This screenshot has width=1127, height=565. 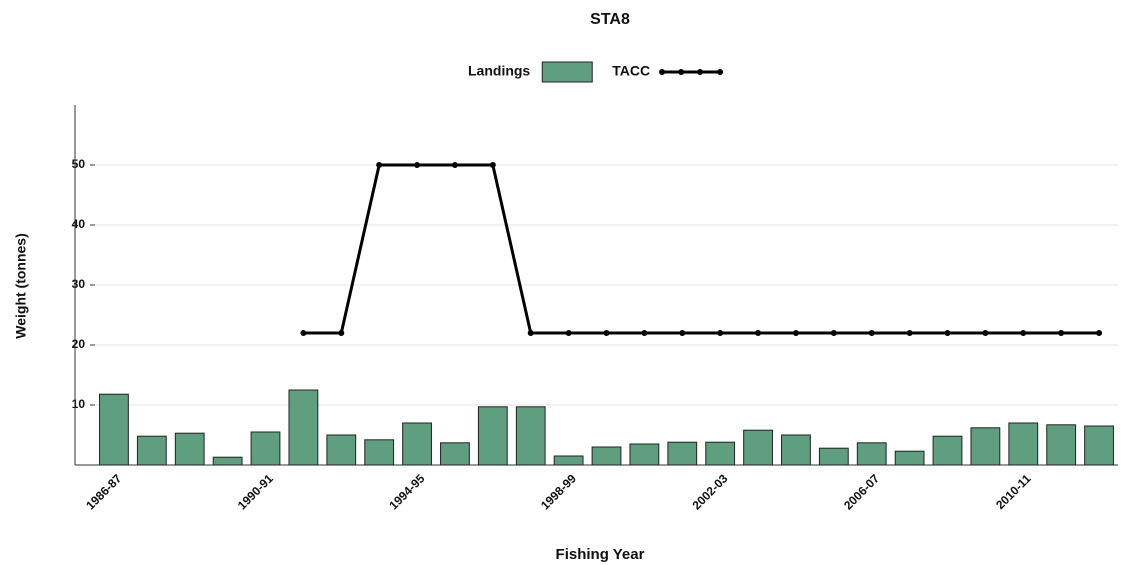 I want to click on x-tick-label: 1998-99, so click(x=558, y=491).